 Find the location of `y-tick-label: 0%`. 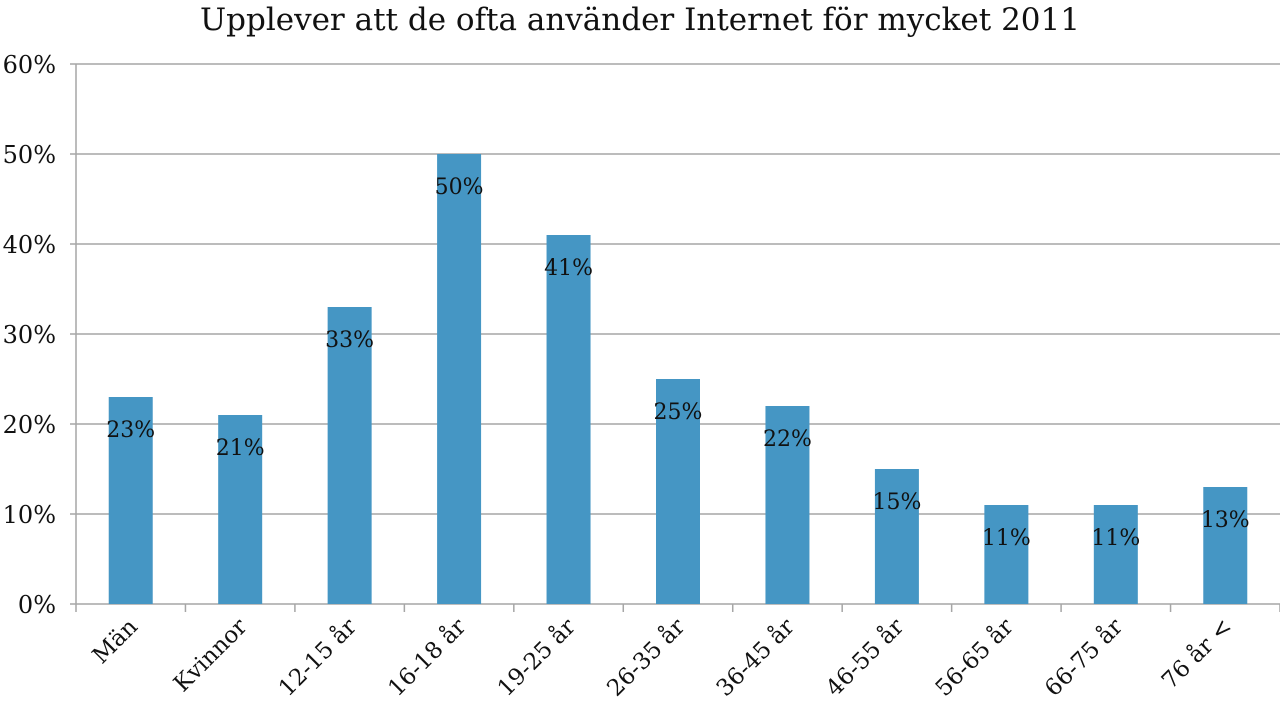

y-tick-label: 0% is located at coordinates (37, 605).